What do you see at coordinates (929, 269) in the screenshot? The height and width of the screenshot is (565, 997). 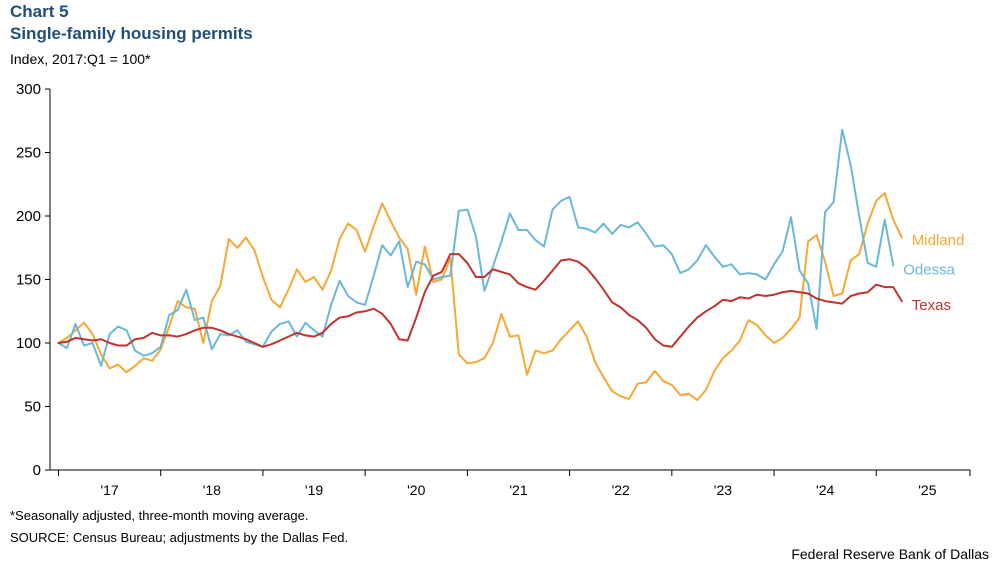 I see `series-label-odessa: Odessa` at bounding box center [929, 269].